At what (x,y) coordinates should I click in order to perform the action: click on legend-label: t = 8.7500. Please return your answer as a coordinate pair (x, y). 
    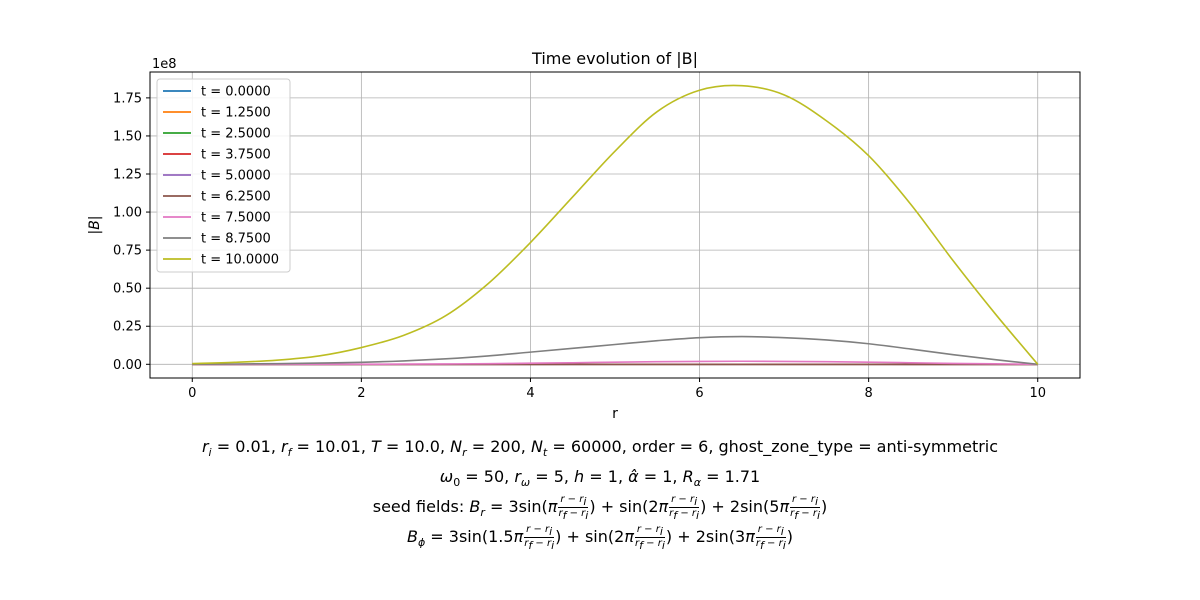
    Looking at the image, I should click on (236, 239).